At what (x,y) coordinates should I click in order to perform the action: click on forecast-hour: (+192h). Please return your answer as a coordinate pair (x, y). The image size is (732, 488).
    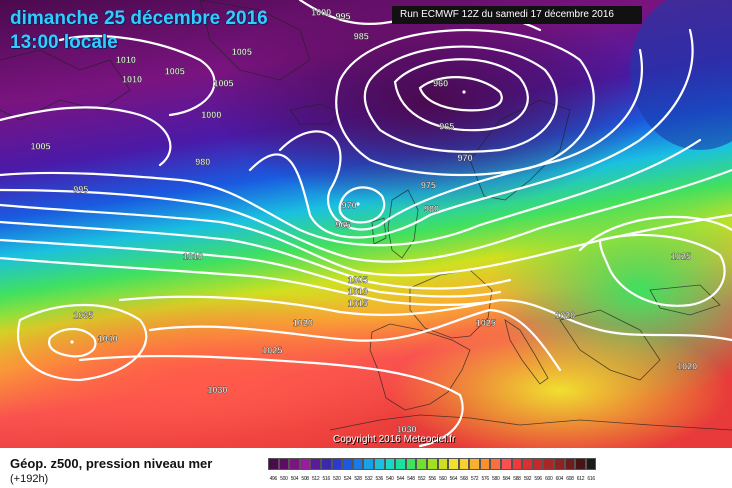
    Looking at the image, I should click on (29, 479).